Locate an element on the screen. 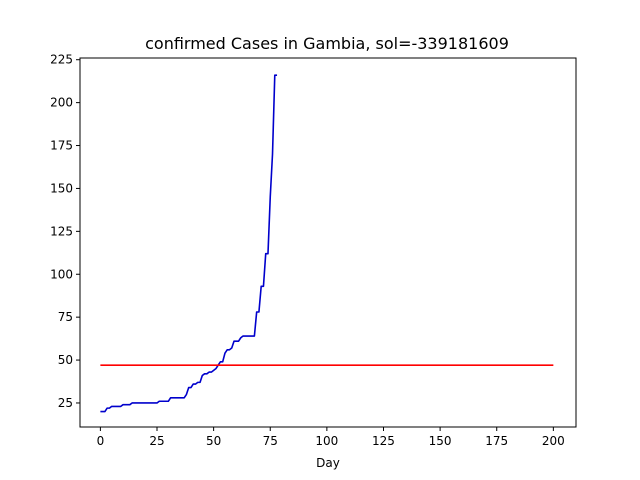 This screenshot has height=480, width=640. x-tick-label: 125 is located at coordinates (383, 441).